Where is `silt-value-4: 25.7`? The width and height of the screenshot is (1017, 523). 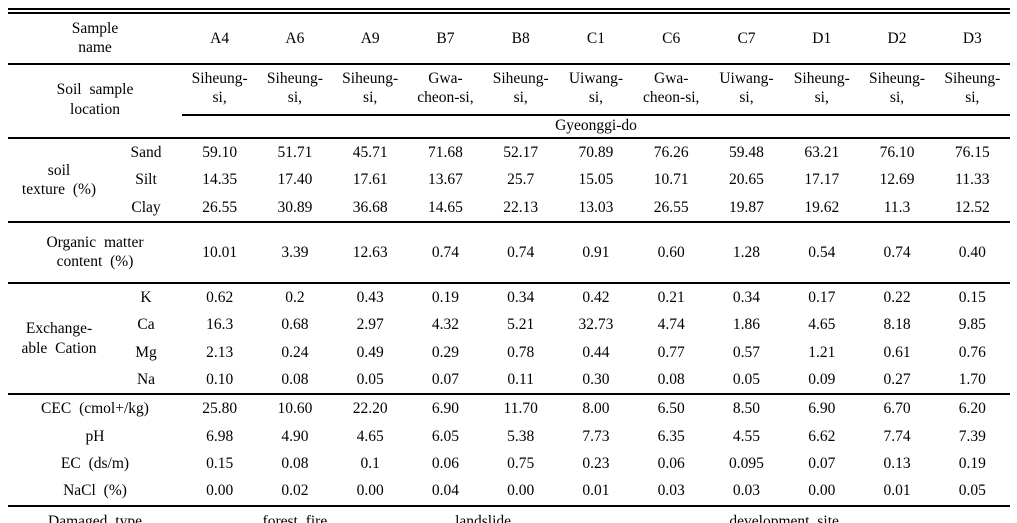 silt-value-4: 25.7 is located at coordinates (521, 180).